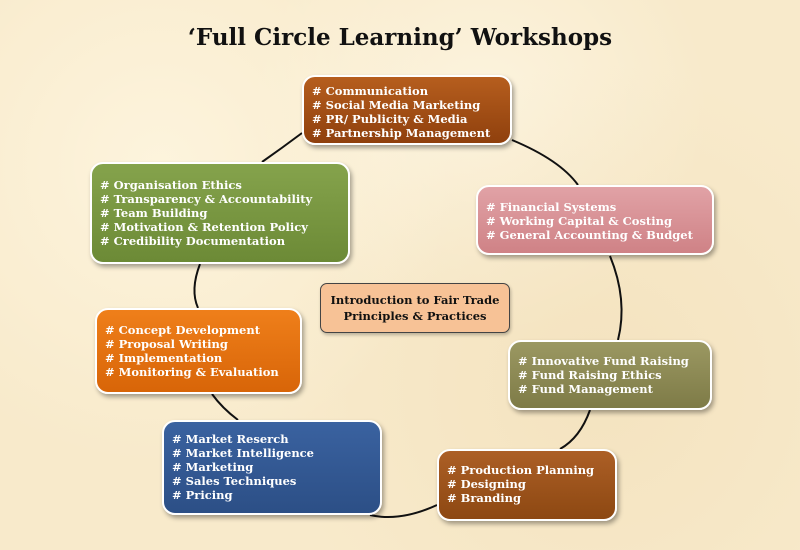 The width and height of the screenshot is (800, 550). Describe the element at coordinates (527, 498) in the screenshot. I see `workshop-item: Branding` at that location.